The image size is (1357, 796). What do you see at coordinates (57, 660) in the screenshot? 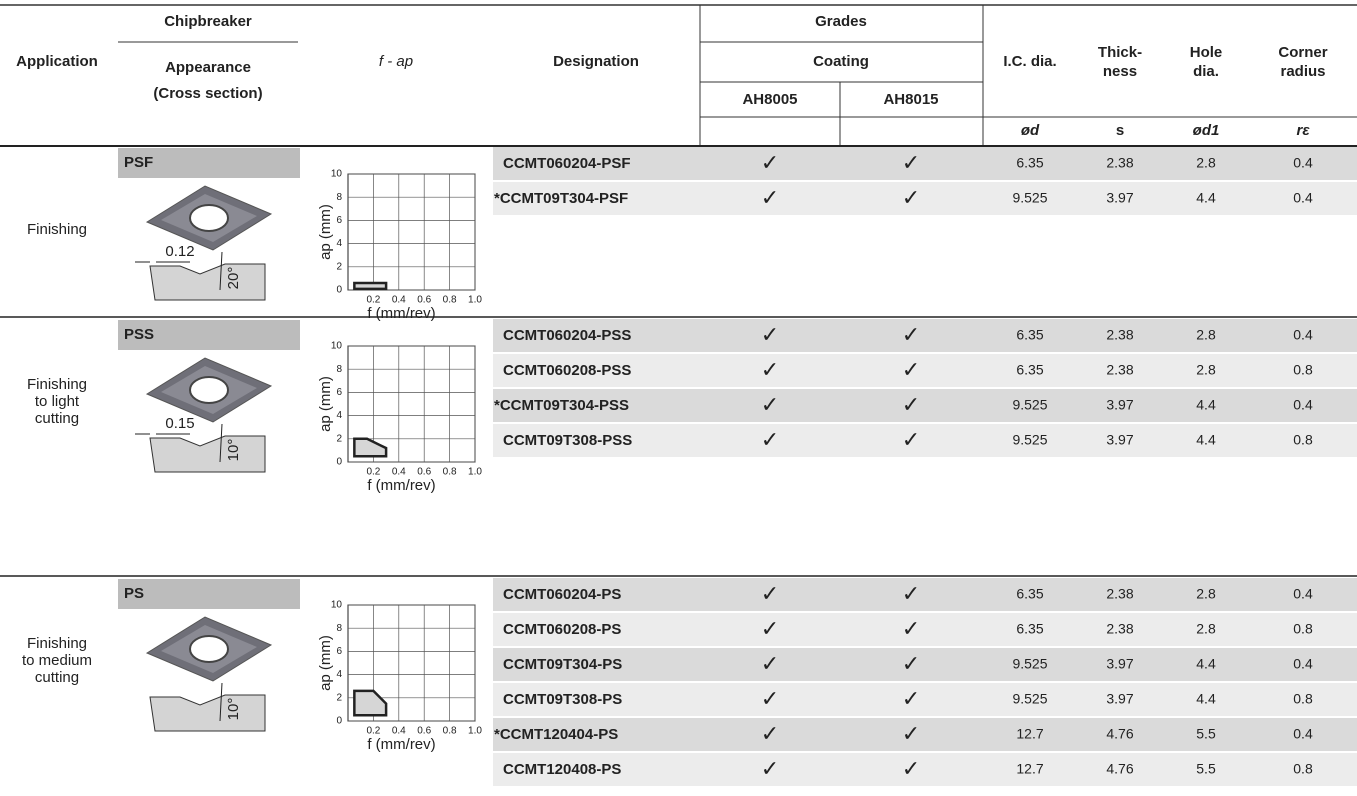
I see `application: to medium` at bounding box center [57, 660].